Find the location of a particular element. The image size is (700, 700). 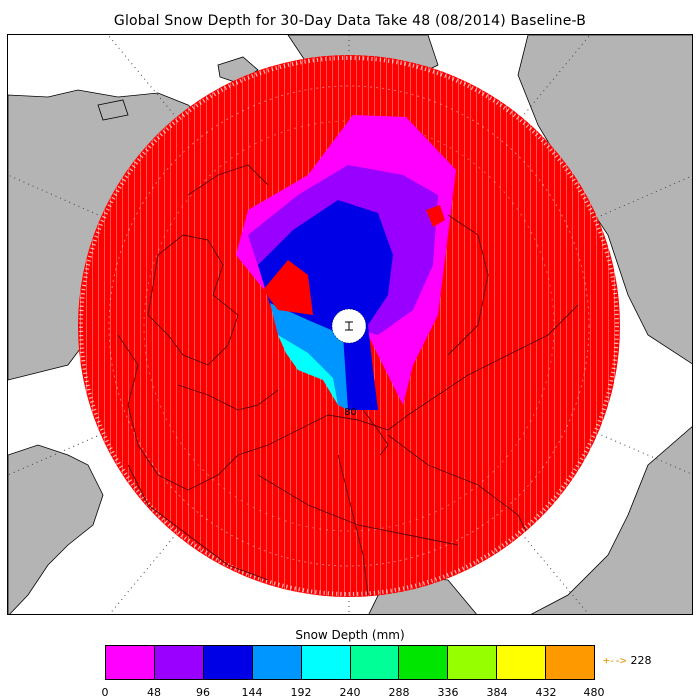

colorbar-tick-label: 192 is located at coordinates (301, 692).